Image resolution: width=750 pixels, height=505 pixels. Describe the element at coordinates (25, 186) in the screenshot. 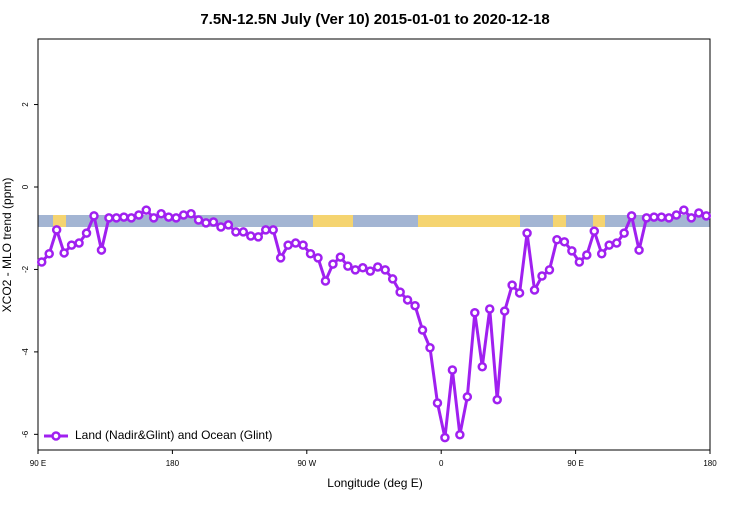

I see `y-tick-label: 0` at that location.